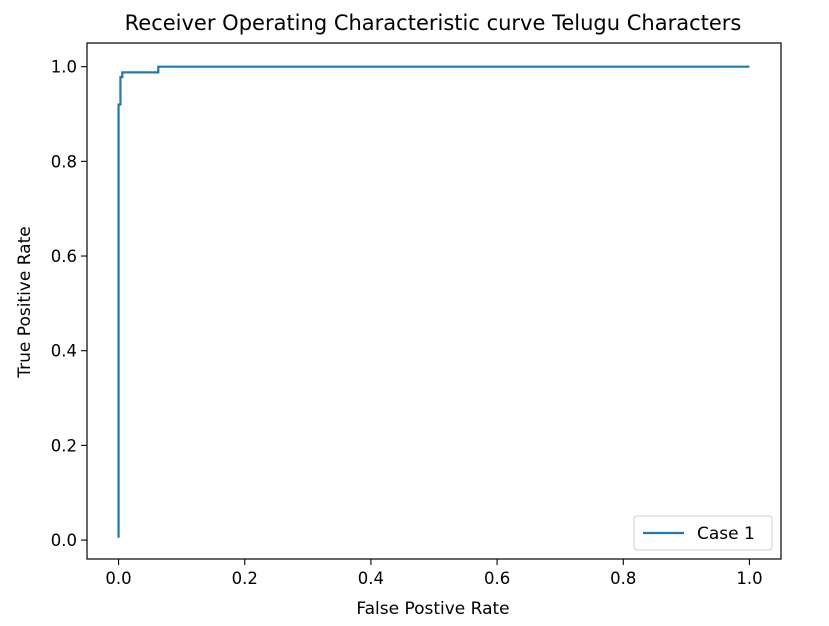 The width and height of the screenshot is (829, 626). Describe the element at coordinates (64, 540) in the screenshot. I see `y-tick-label: 0.0` at that location.